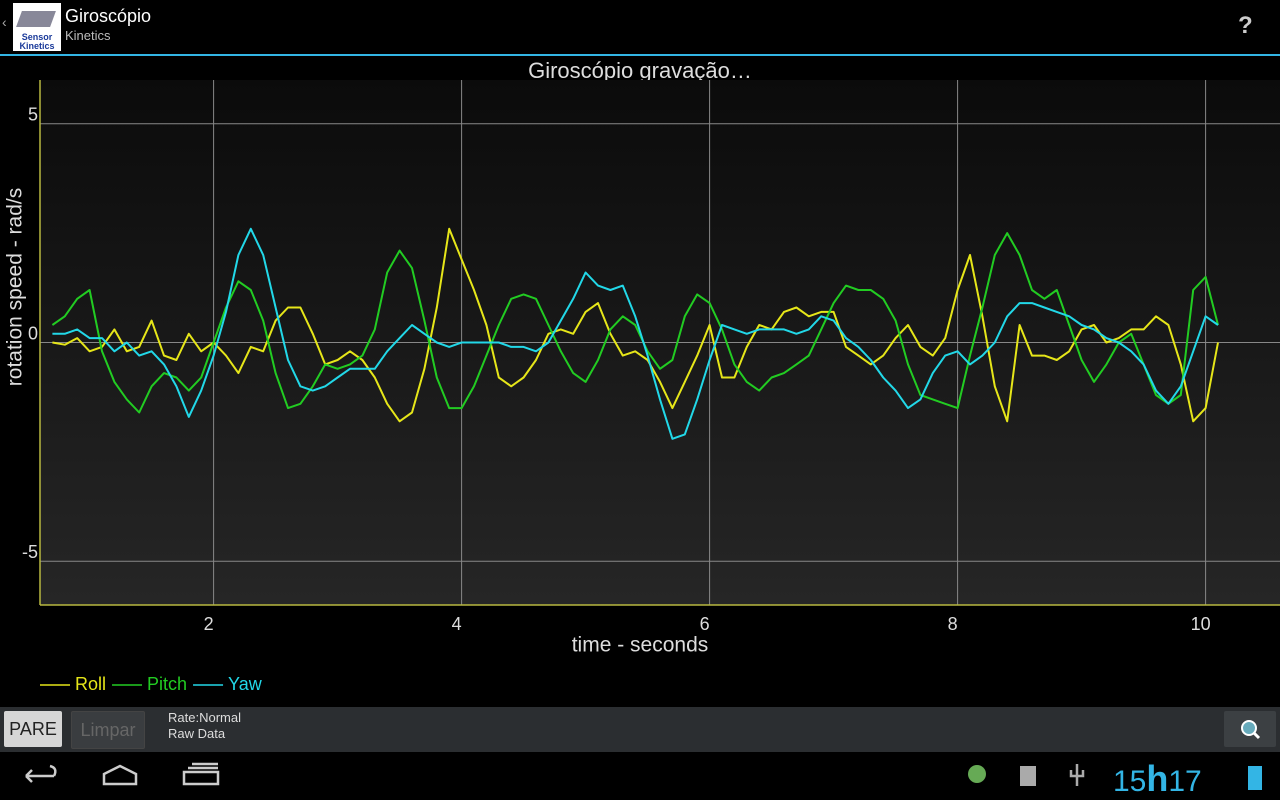  What do you see at coordinates (705, 624) in the screenshot?
I see `x-tick-label: 6` at bounding box center [705, 624].